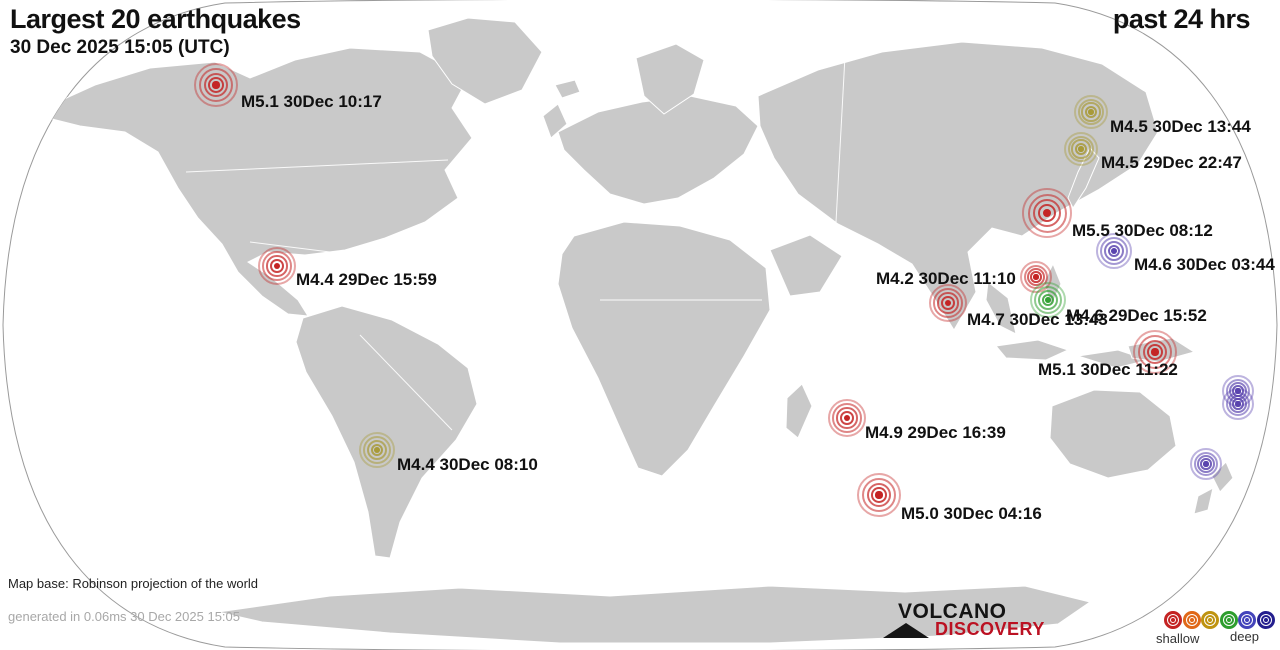 The height and width of the screenshot is (650, 1280). I want to click on depth-legend: shallow deep, so click(1216, 629).